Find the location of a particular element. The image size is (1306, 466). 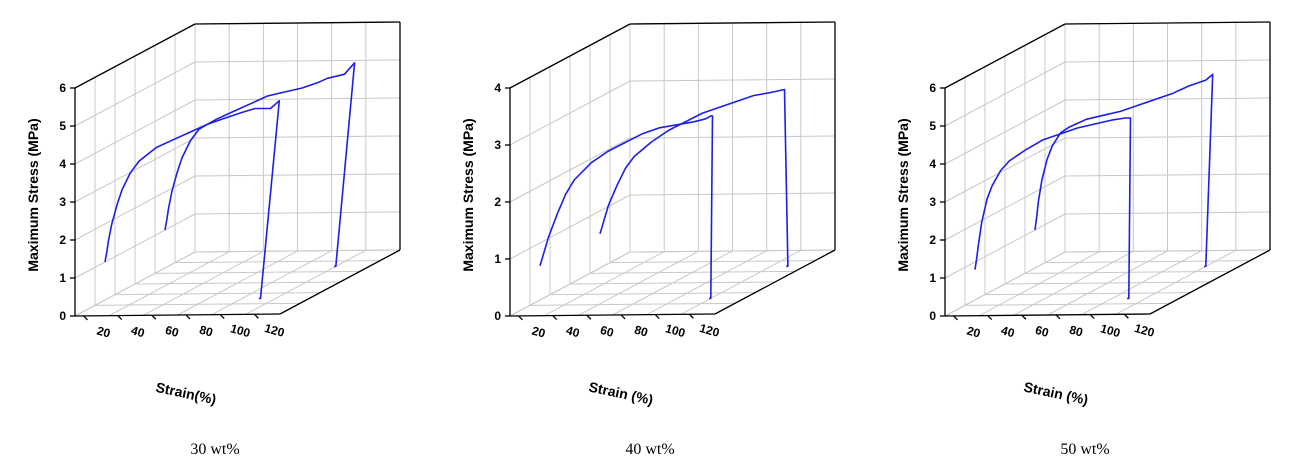

chart-caption: 30 wt% is located at coordinates (215, 449).